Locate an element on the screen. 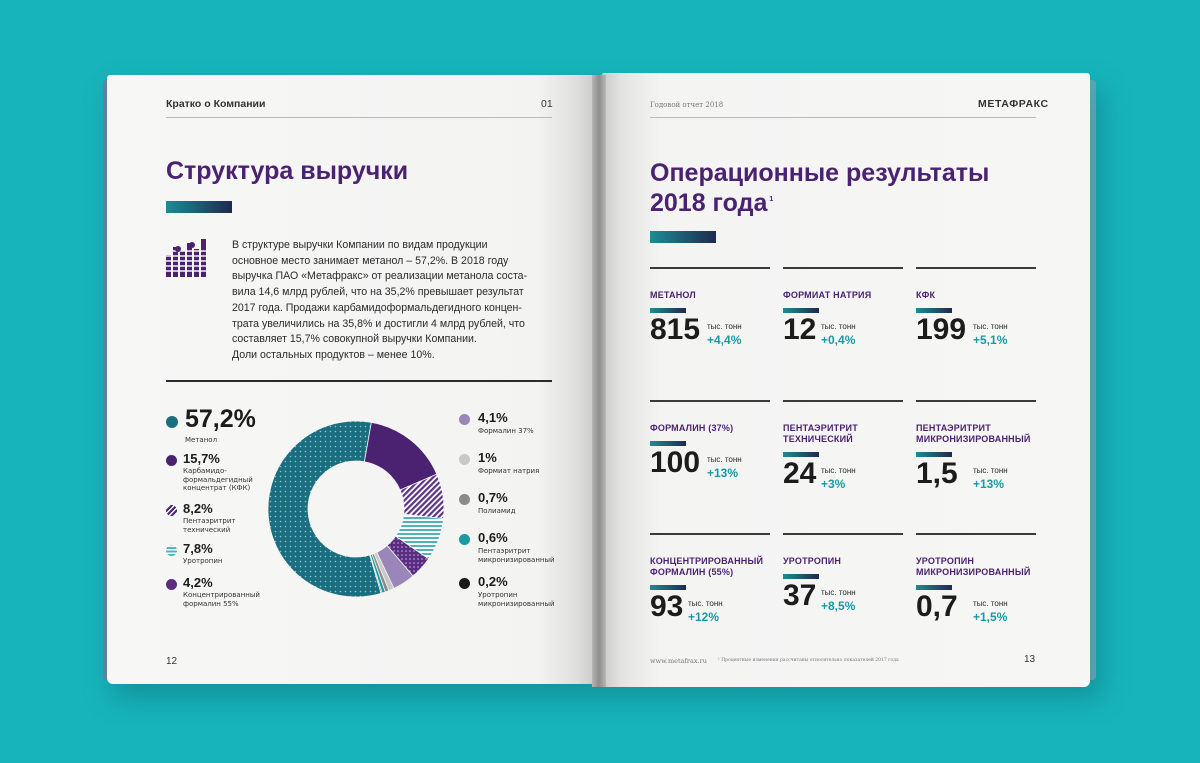 This screenshot has height=763, width=1200. legend-swatch-sodium-formate is located at coordinates (464, 459).